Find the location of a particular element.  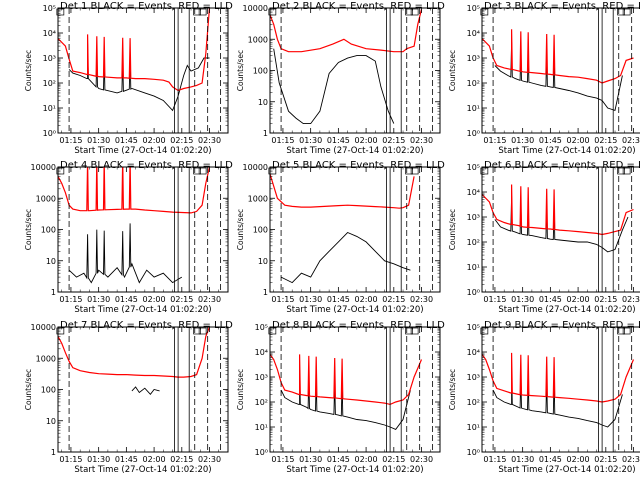

panel-title: Det 9 BLACK = Events, RED = LLD is located at coordinates (562, 325).